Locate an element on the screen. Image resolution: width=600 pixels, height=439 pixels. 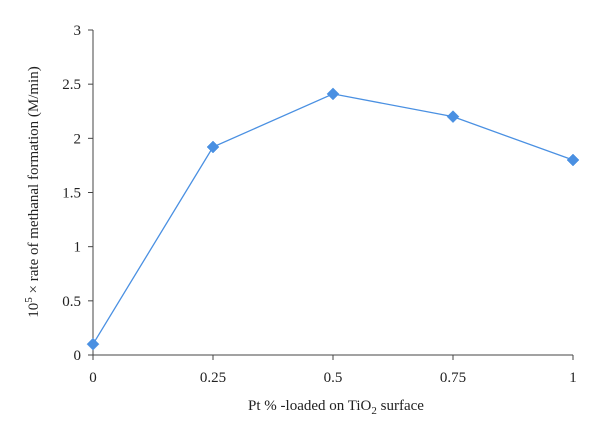
y-tick-label: 2.5 is located at coordinates (71, 85).